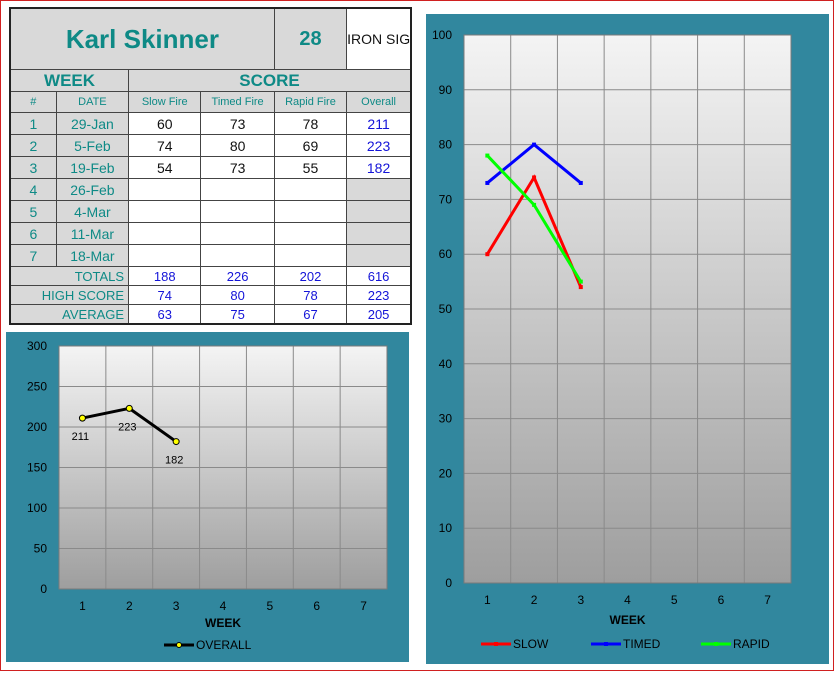  I want to click on table-row: 2 5-Feb 74 80 69 223, so click(210, 145).